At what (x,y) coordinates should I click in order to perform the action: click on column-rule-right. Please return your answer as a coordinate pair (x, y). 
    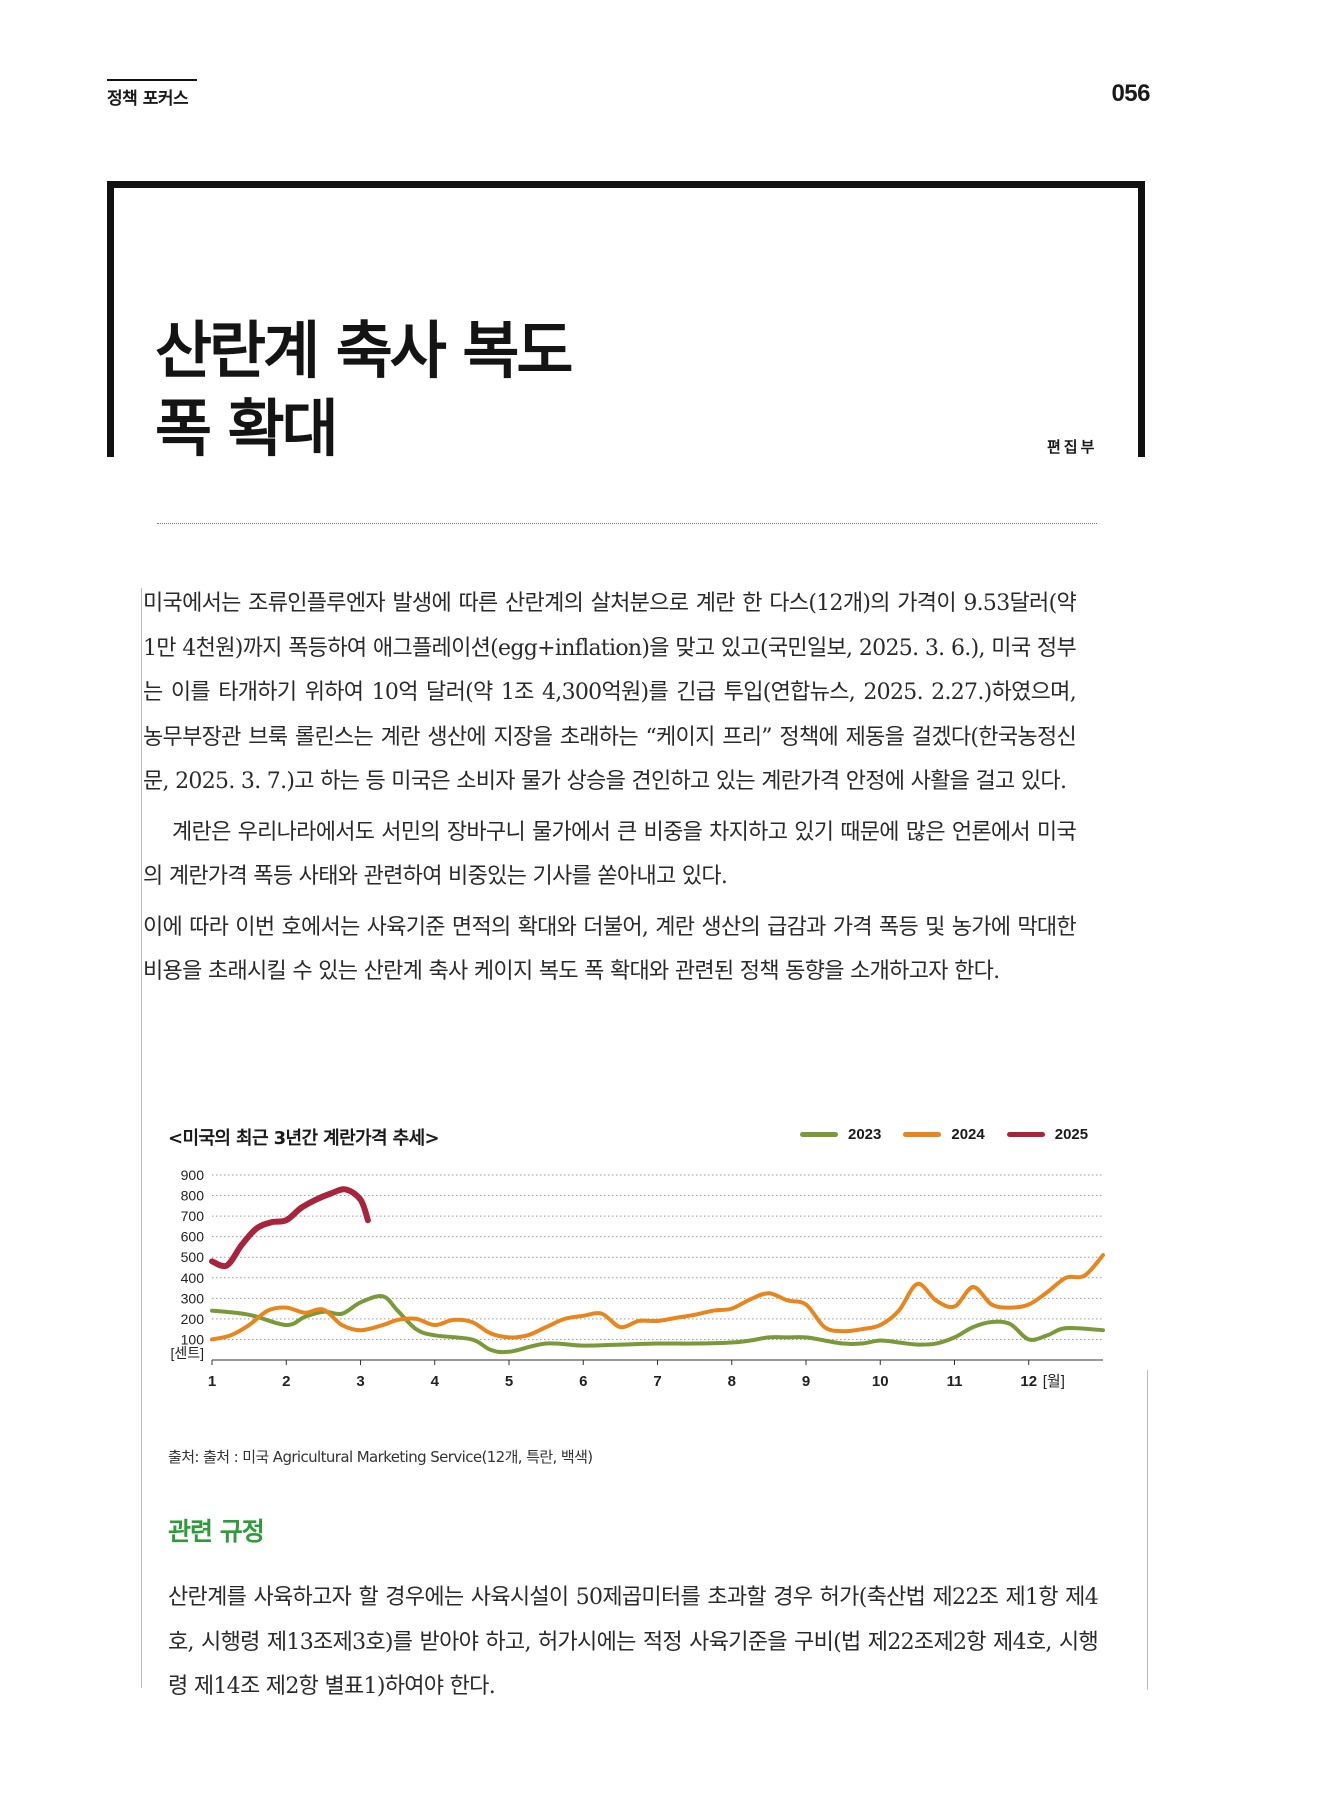
    Looking at the image, I should click on (1147, 1530).